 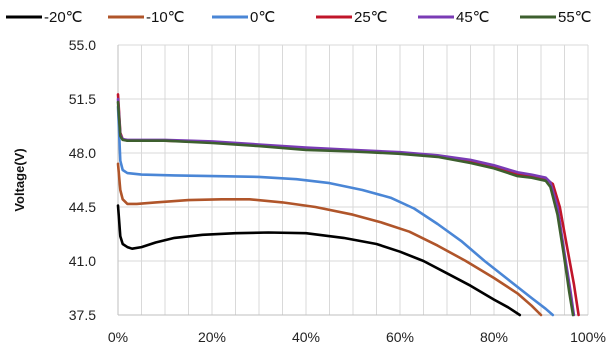 What do you see at coordinates (299, 17) in the screenshot?
I see `legend: -20℃ -10℃ 0℃ 25℃ 45℃ 55℃` at bounding box center [299, 17].